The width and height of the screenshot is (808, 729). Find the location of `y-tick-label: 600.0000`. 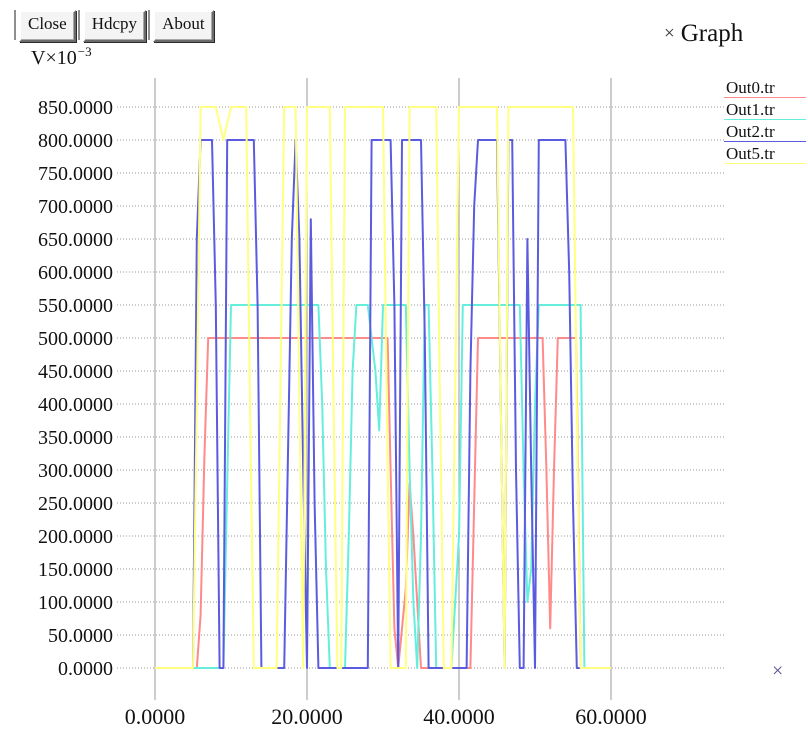

y-tick-label: 600.0000 is located at coordinates (75, 273).